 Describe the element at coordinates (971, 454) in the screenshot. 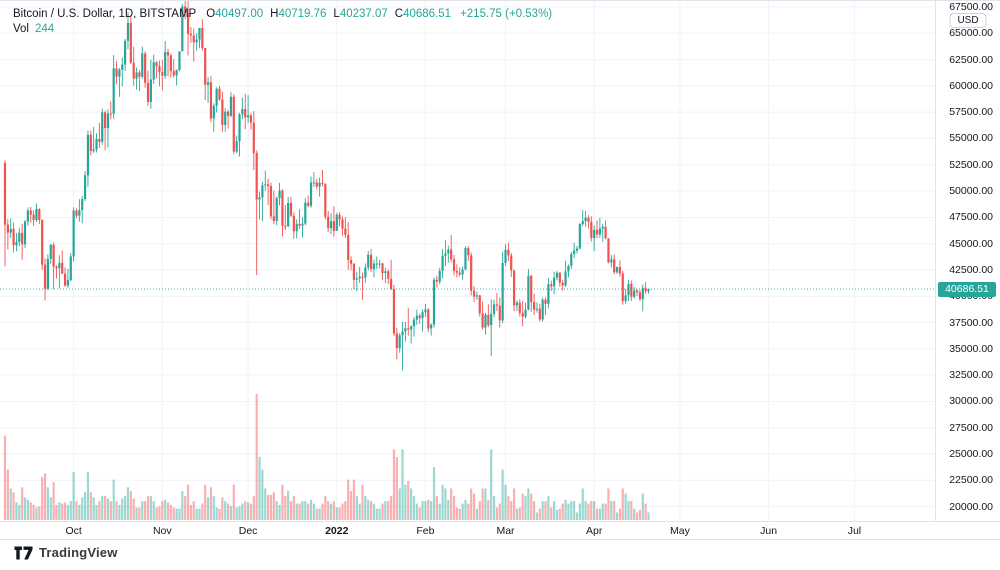

I see `price-tick-label: 25000.00` at that location.